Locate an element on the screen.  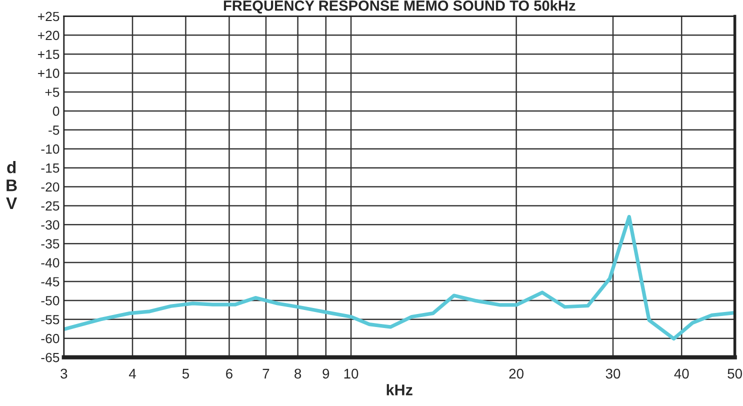
x-axis-title: kHz is located at coordinates (399, 390).